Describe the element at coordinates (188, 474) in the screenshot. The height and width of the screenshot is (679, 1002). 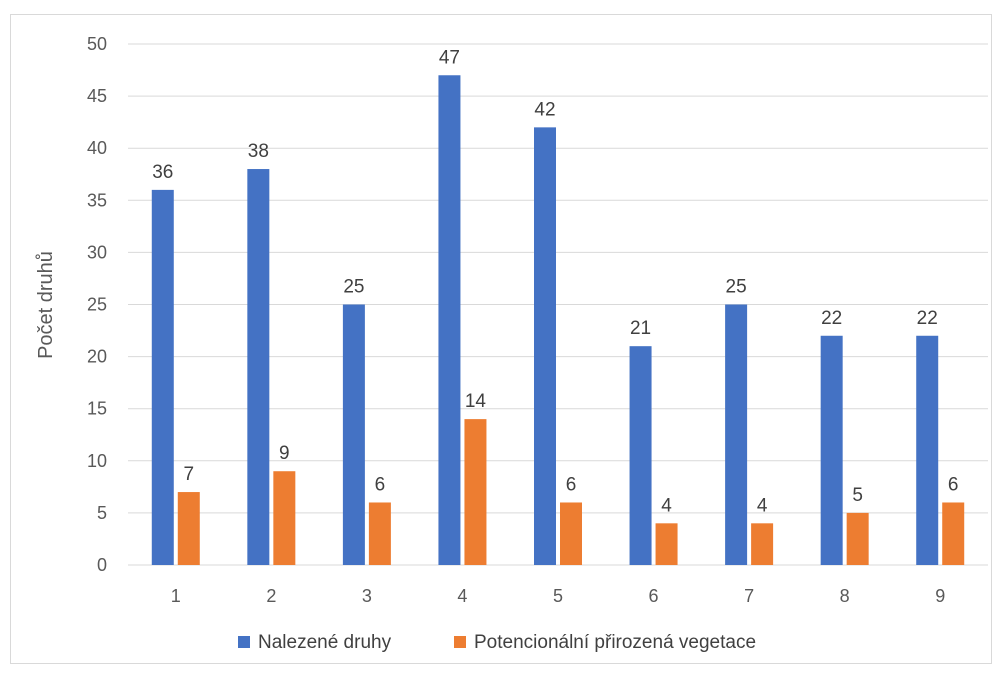
I see `data-label: 7` at that location.